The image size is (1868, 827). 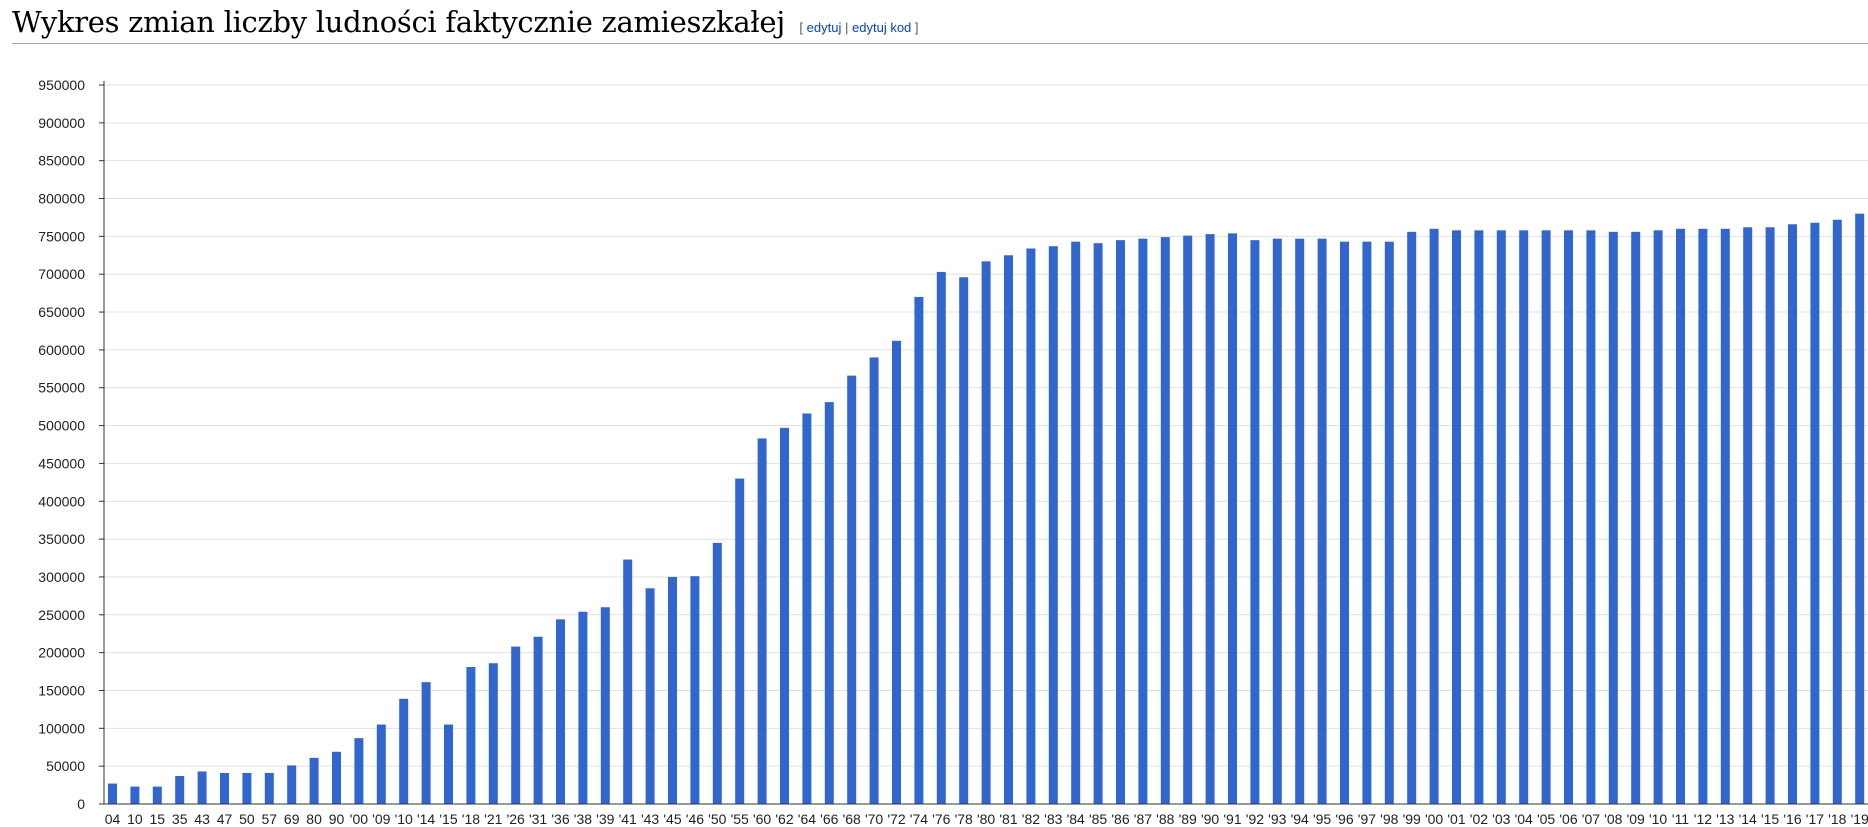 What do you see at coordinates (61, 653) in the screenshot?
I see `y-tick-label: 200000` at bounding box center [61, 653].